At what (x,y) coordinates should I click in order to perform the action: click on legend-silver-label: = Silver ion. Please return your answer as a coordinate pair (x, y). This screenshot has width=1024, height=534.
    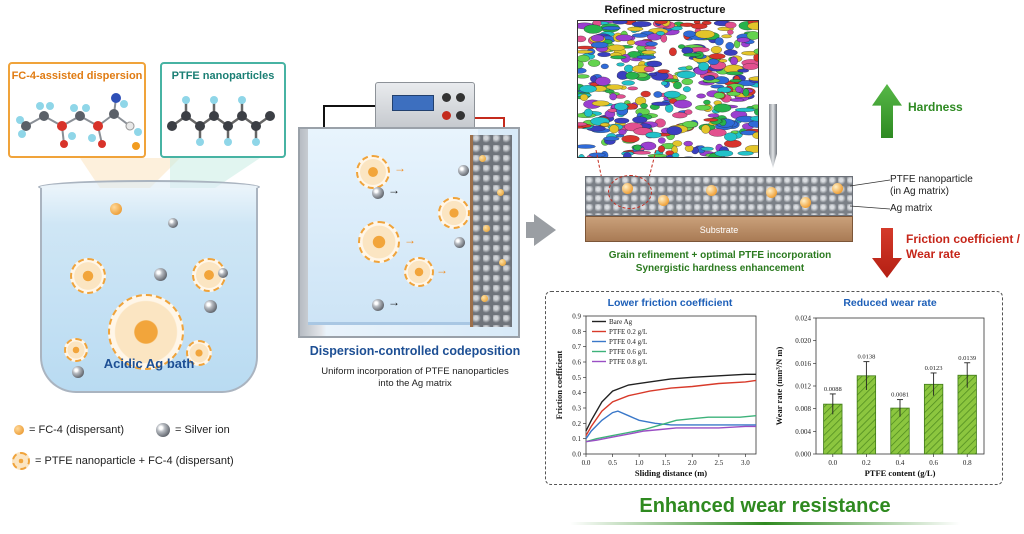
    Looking at the image, I should click on (202, 430).